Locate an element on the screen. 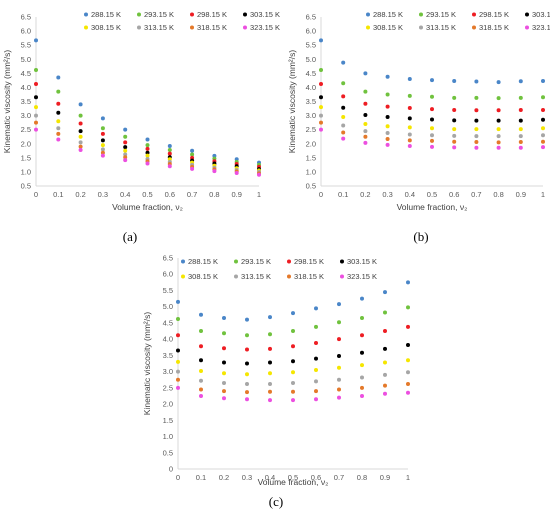  x-tick-label: 0.4 is located at coordinates (270, 477).